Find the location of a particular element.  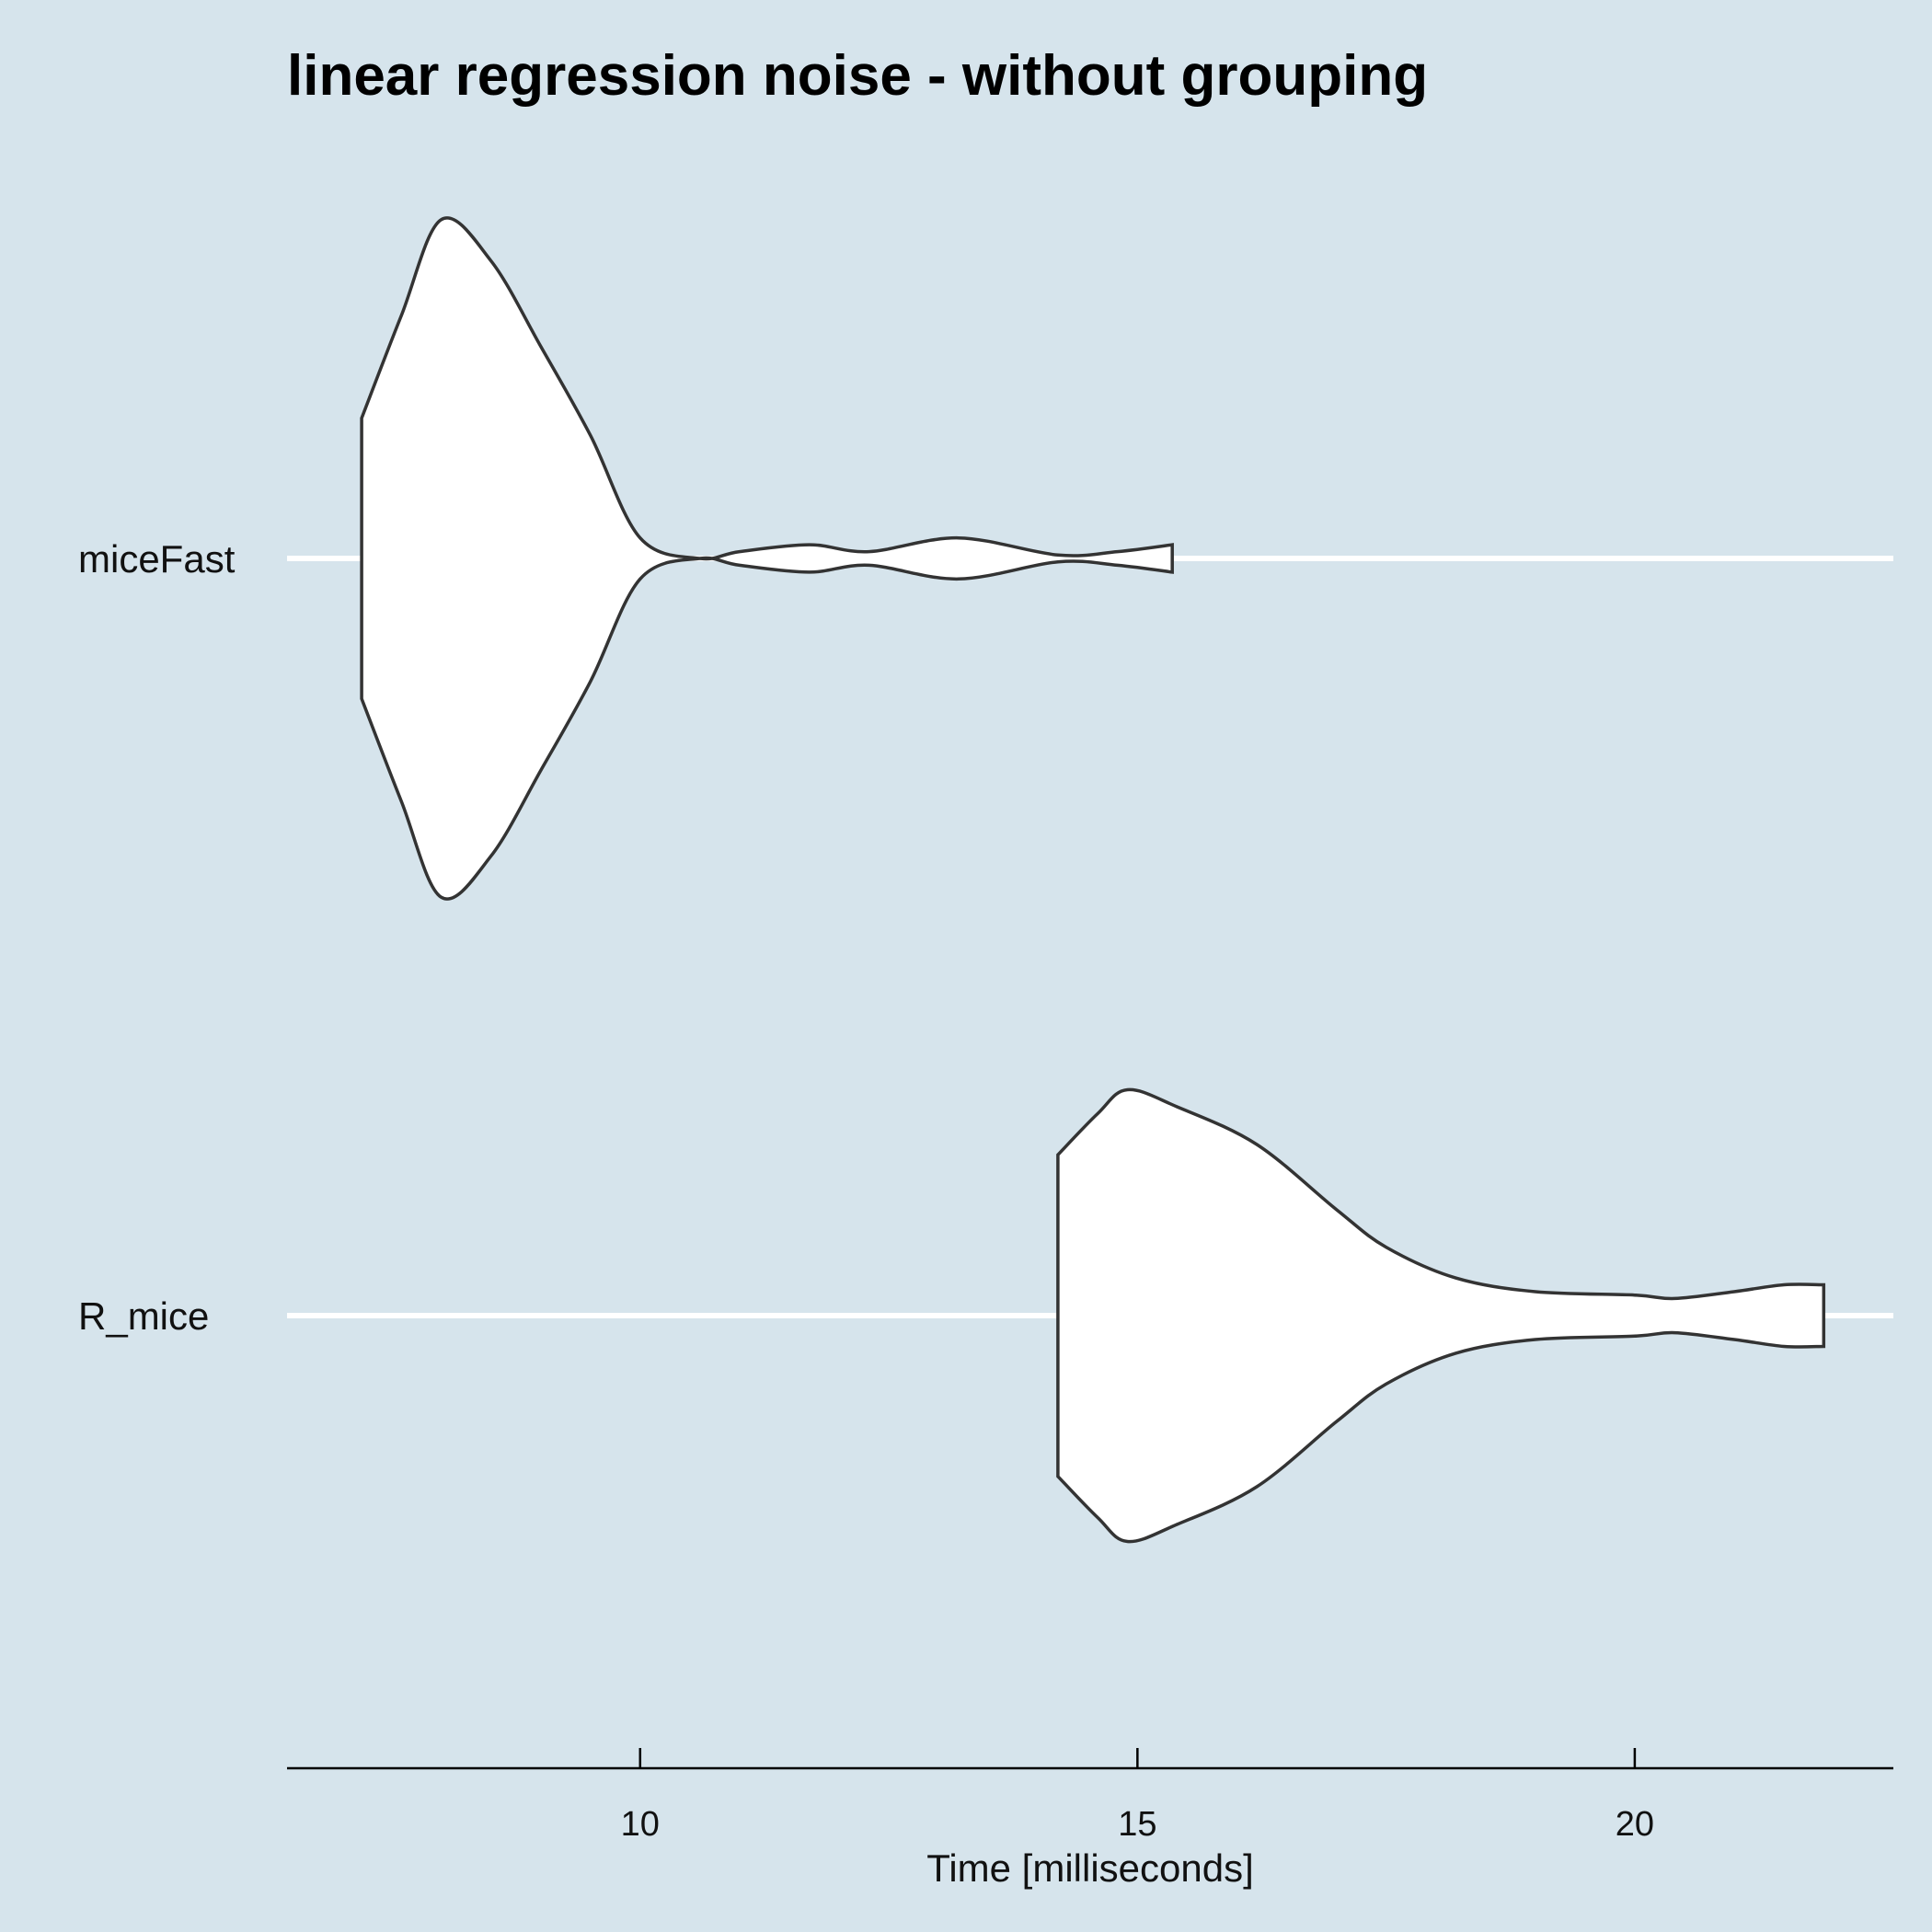

x-tick-label-15: 15 is located at coordinates (1137, 1824).